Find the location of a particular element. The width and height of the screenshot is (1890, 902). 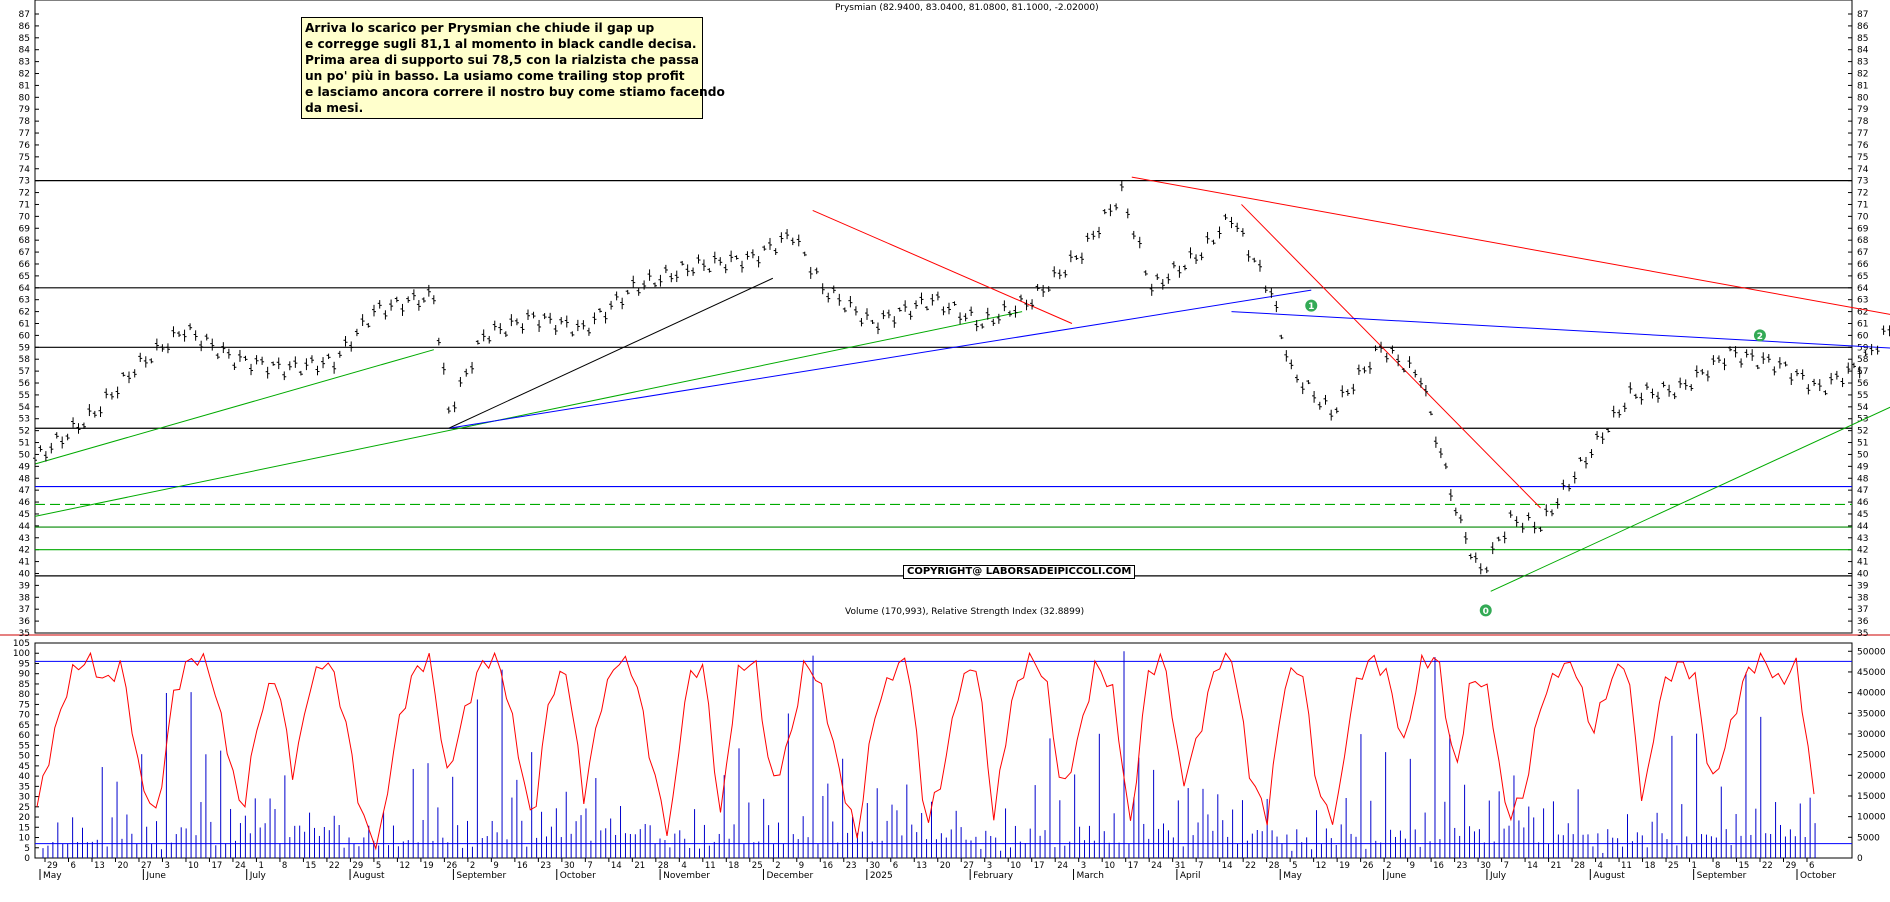

y-tick-label: 85 is located at coordinates (24, 39).